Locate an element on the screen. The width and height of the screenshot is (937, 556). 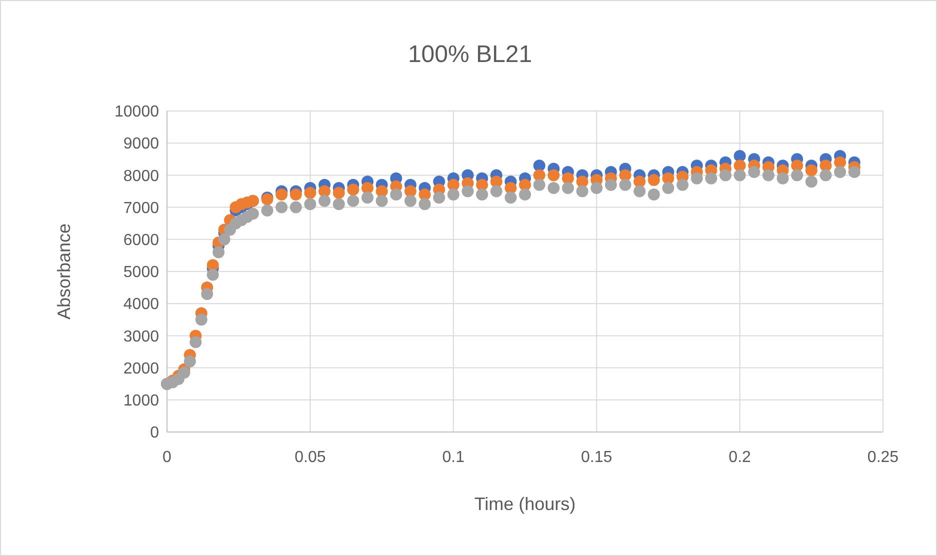
y-tick-label: 0 is located at coordinates (155, 433).